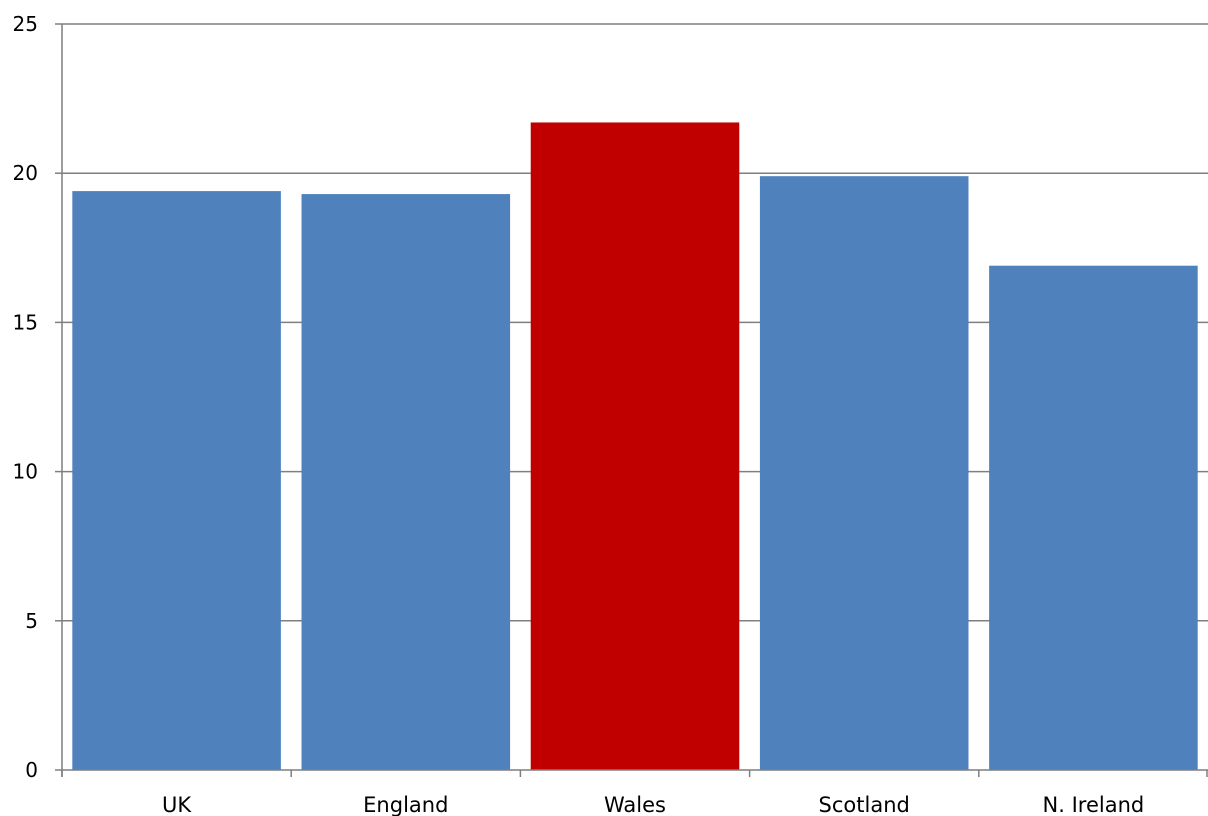 This screenshot has width=1208, height=816. Describe the element at coordinates (25, 173) in the screenshot. I see `y-tick-label: 20` at that location.